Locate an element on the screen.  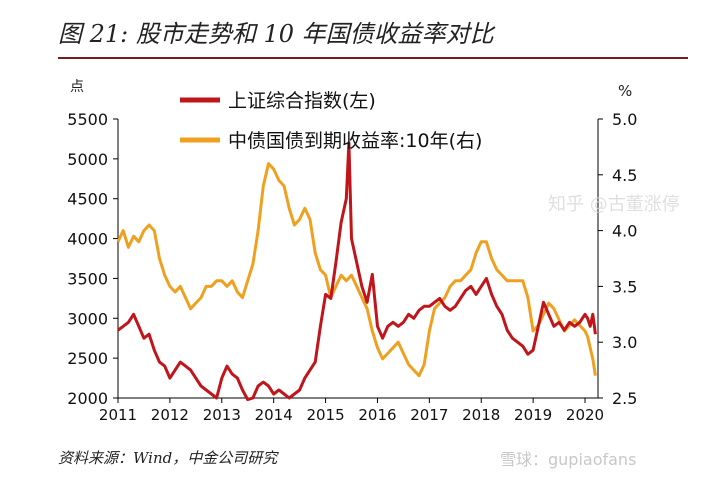
left-tick-label: 3500 is located at coordinates (87, 278).